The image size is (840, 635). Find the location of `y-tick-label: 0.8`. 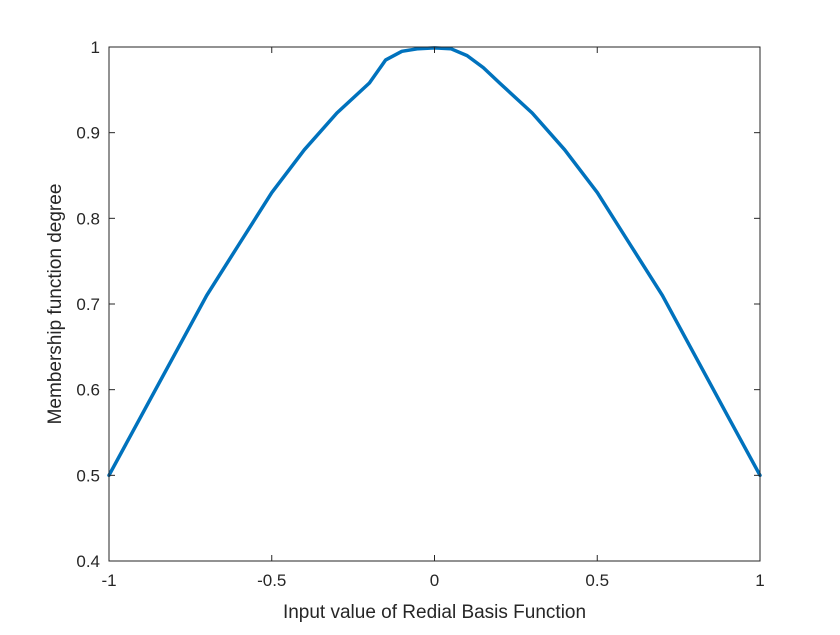

y-tick-label: 0.8 is located at coordinates (88, 218).